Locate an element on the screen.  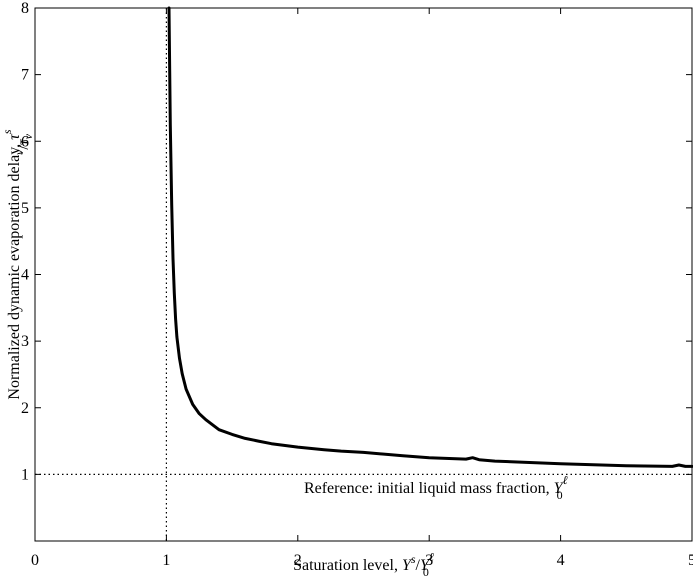
y-tick-label: 2 is located at coordinates (25, 408).